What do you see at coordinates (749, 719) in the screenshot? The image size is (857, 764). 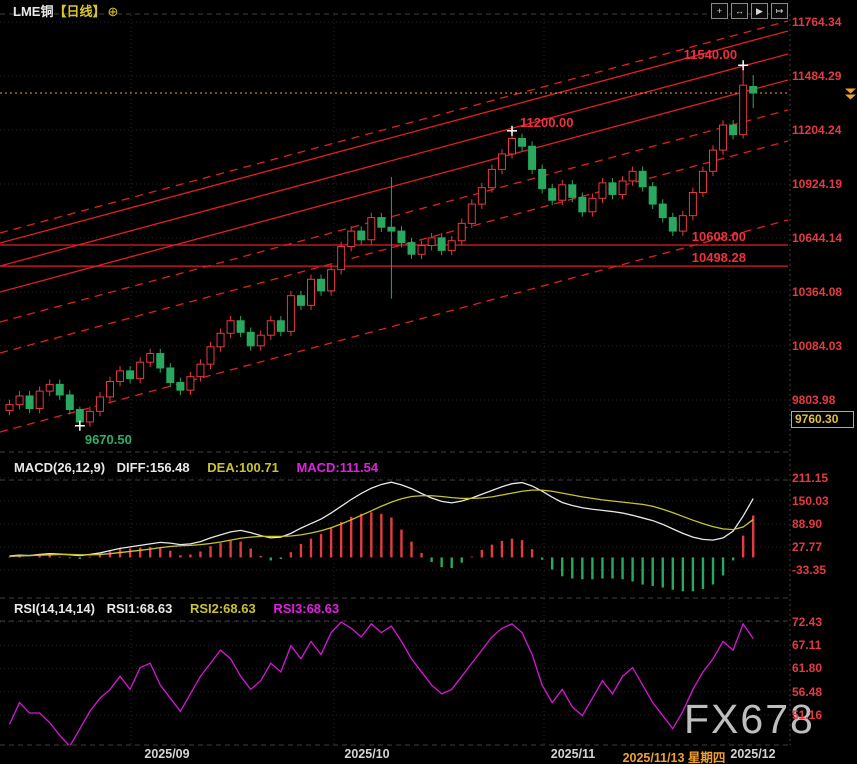 I see `watermark: FX678` at bounding box center [749, 719].